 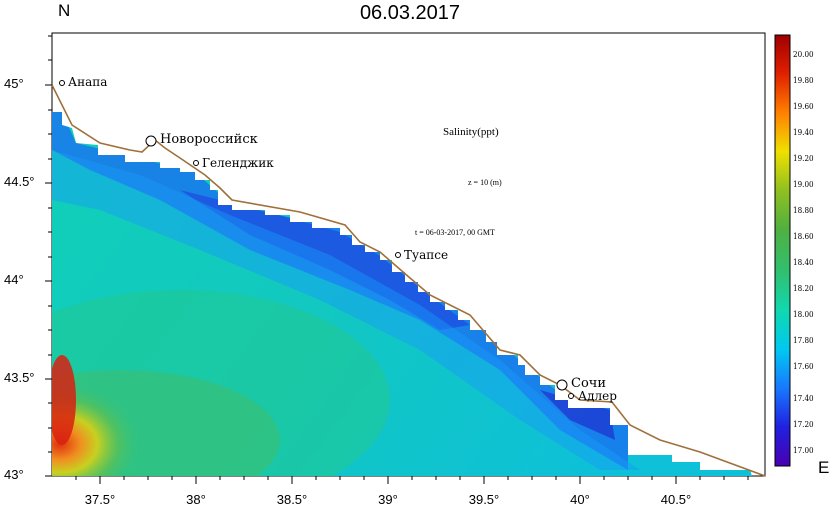 I want to click on north-label: N, so click(x=64, y=10).